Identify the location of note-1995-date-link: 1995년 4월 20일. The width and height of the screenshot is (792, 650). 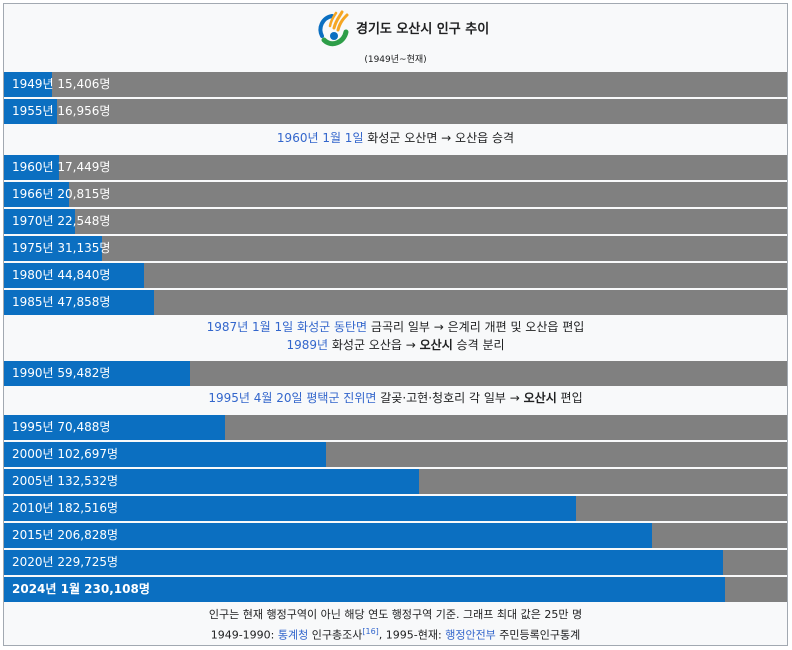
(255, 398).